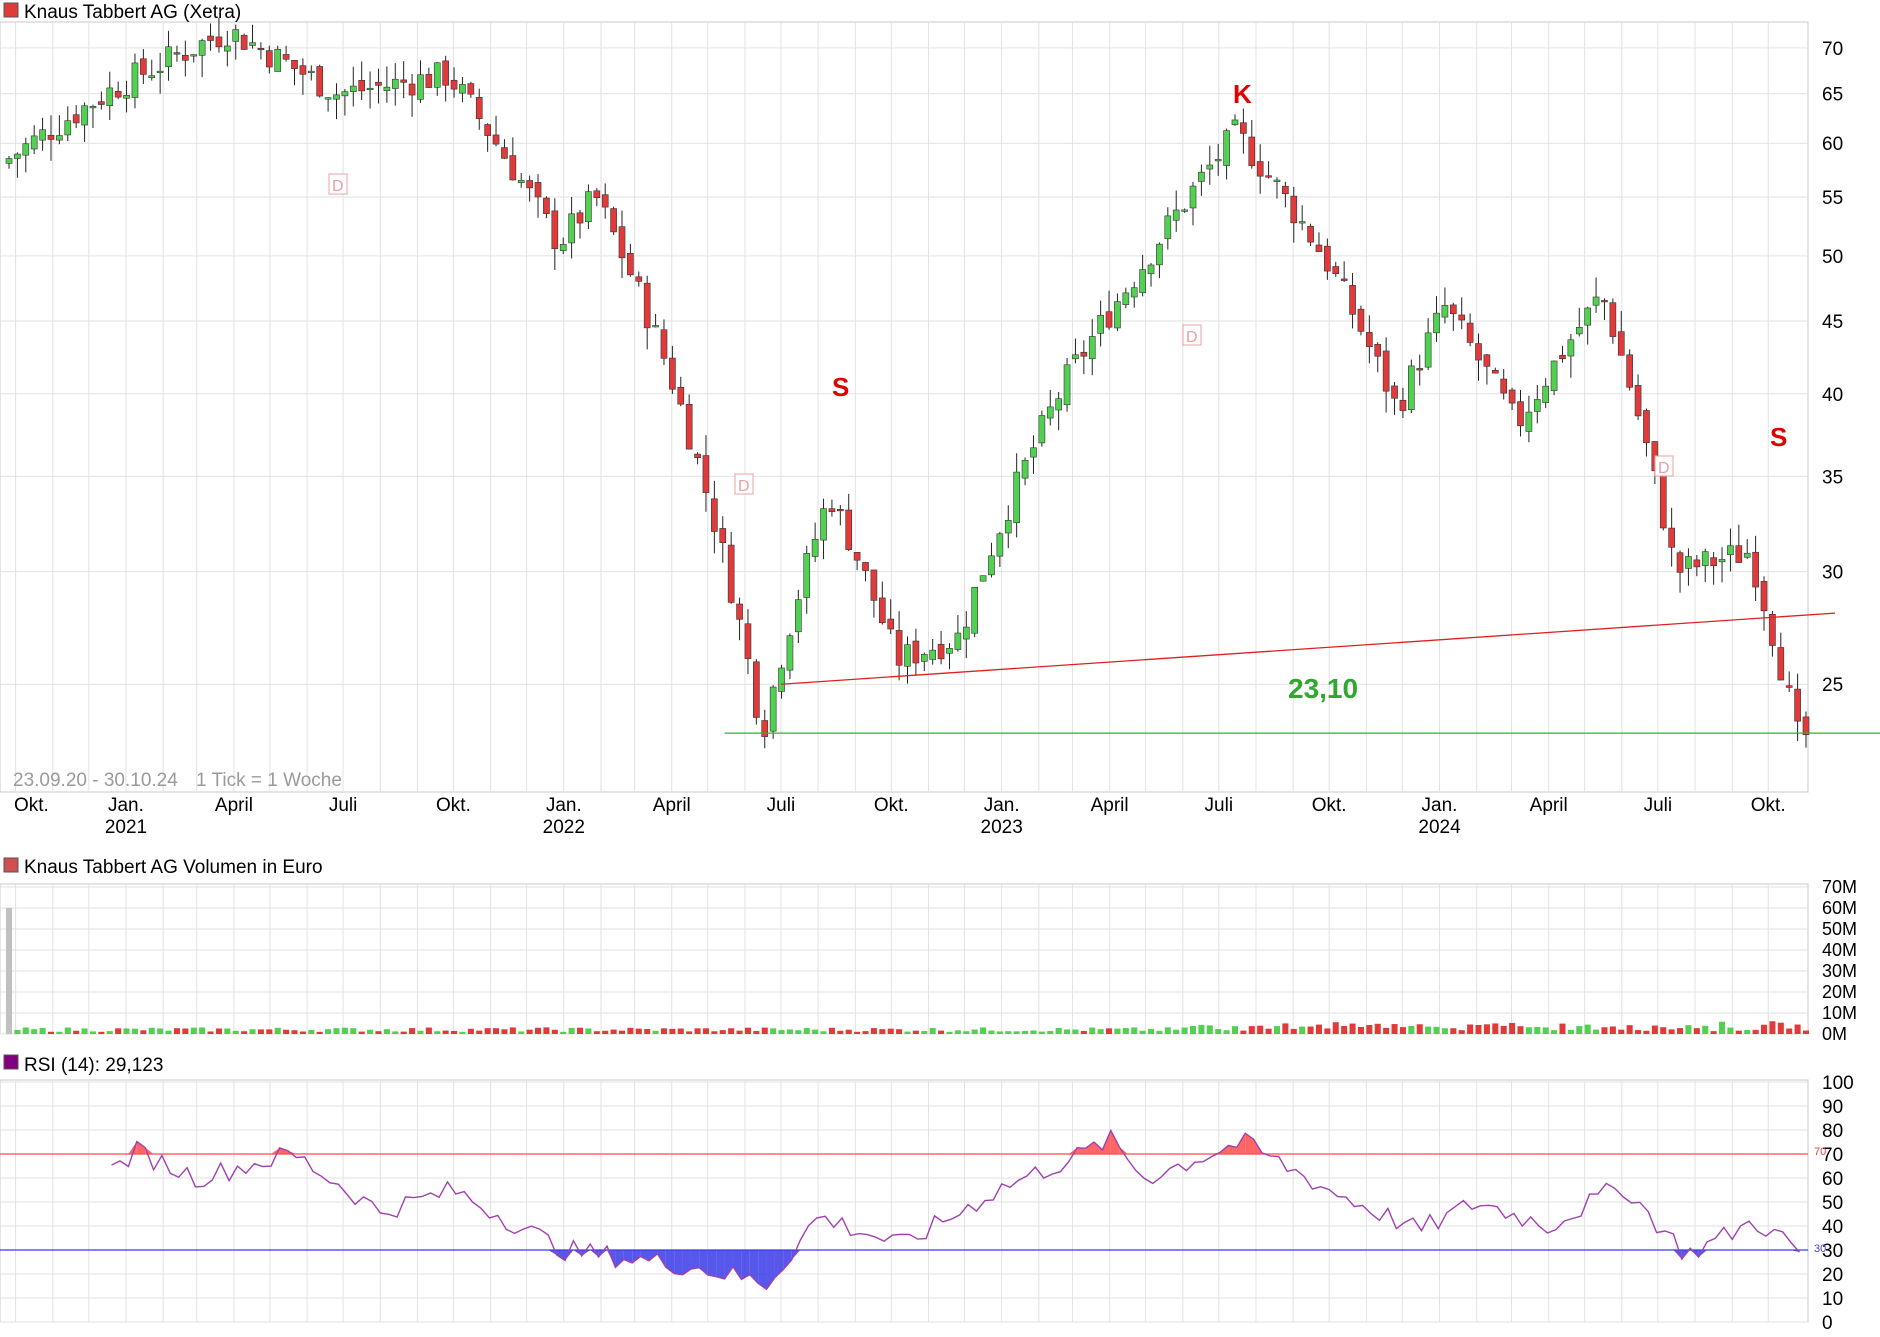  I want to click on x-tick-label: April, so click(1110, 805).